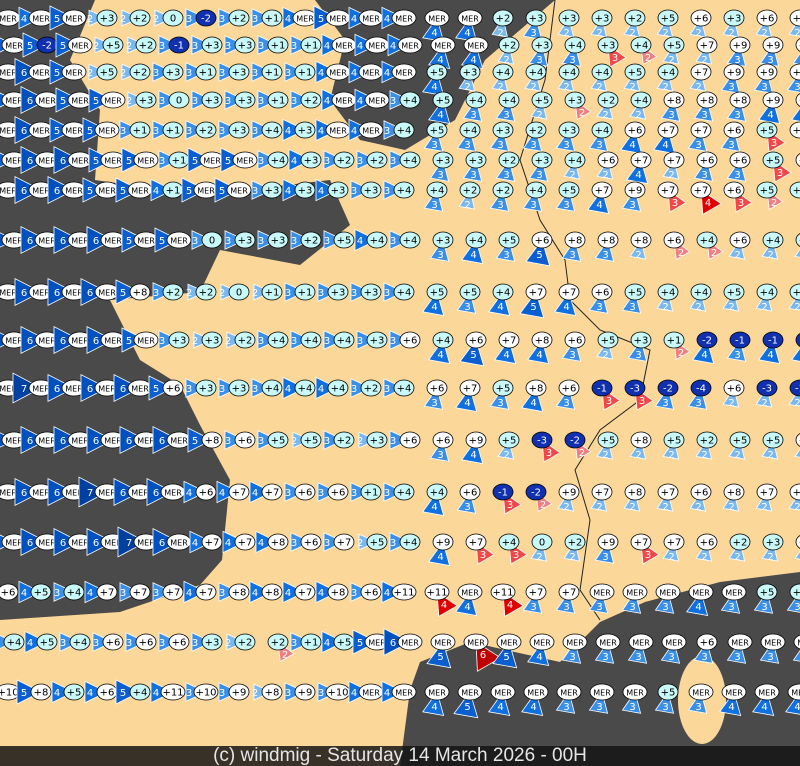 The height and width of the screenshot is (766, 800). I want to click on station: 4+8, so click(266, 592).